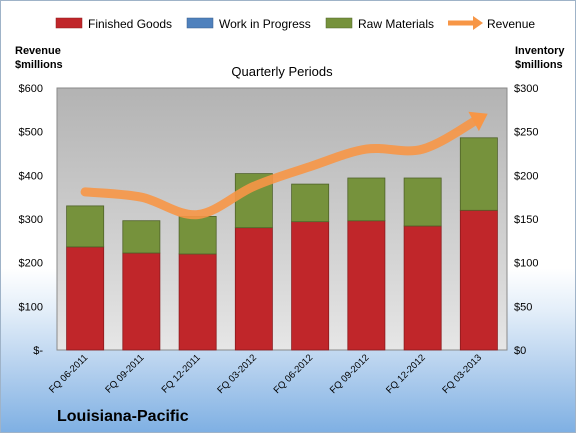  Describe the element at coordinates (511, 24) in the screenshot. I see `legend-label-revenue: Revenue` at that location.